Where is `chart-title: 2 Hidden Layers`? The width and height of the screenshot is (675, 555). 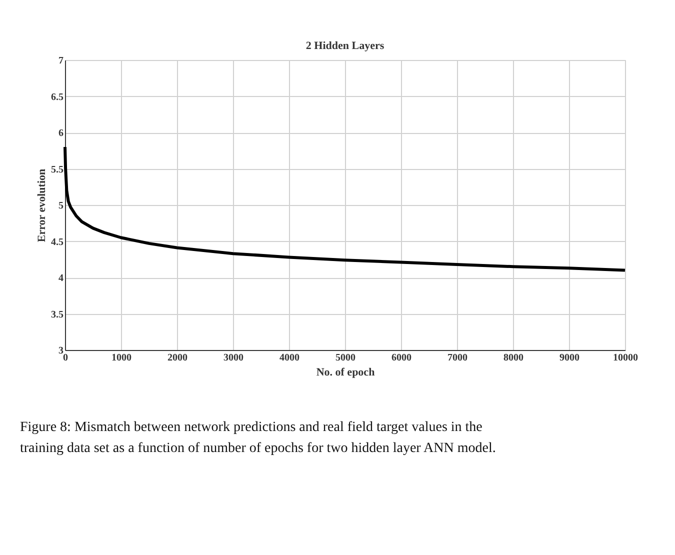 chart-title: 2 Hidden Layers is located at coordinates (345, 46).